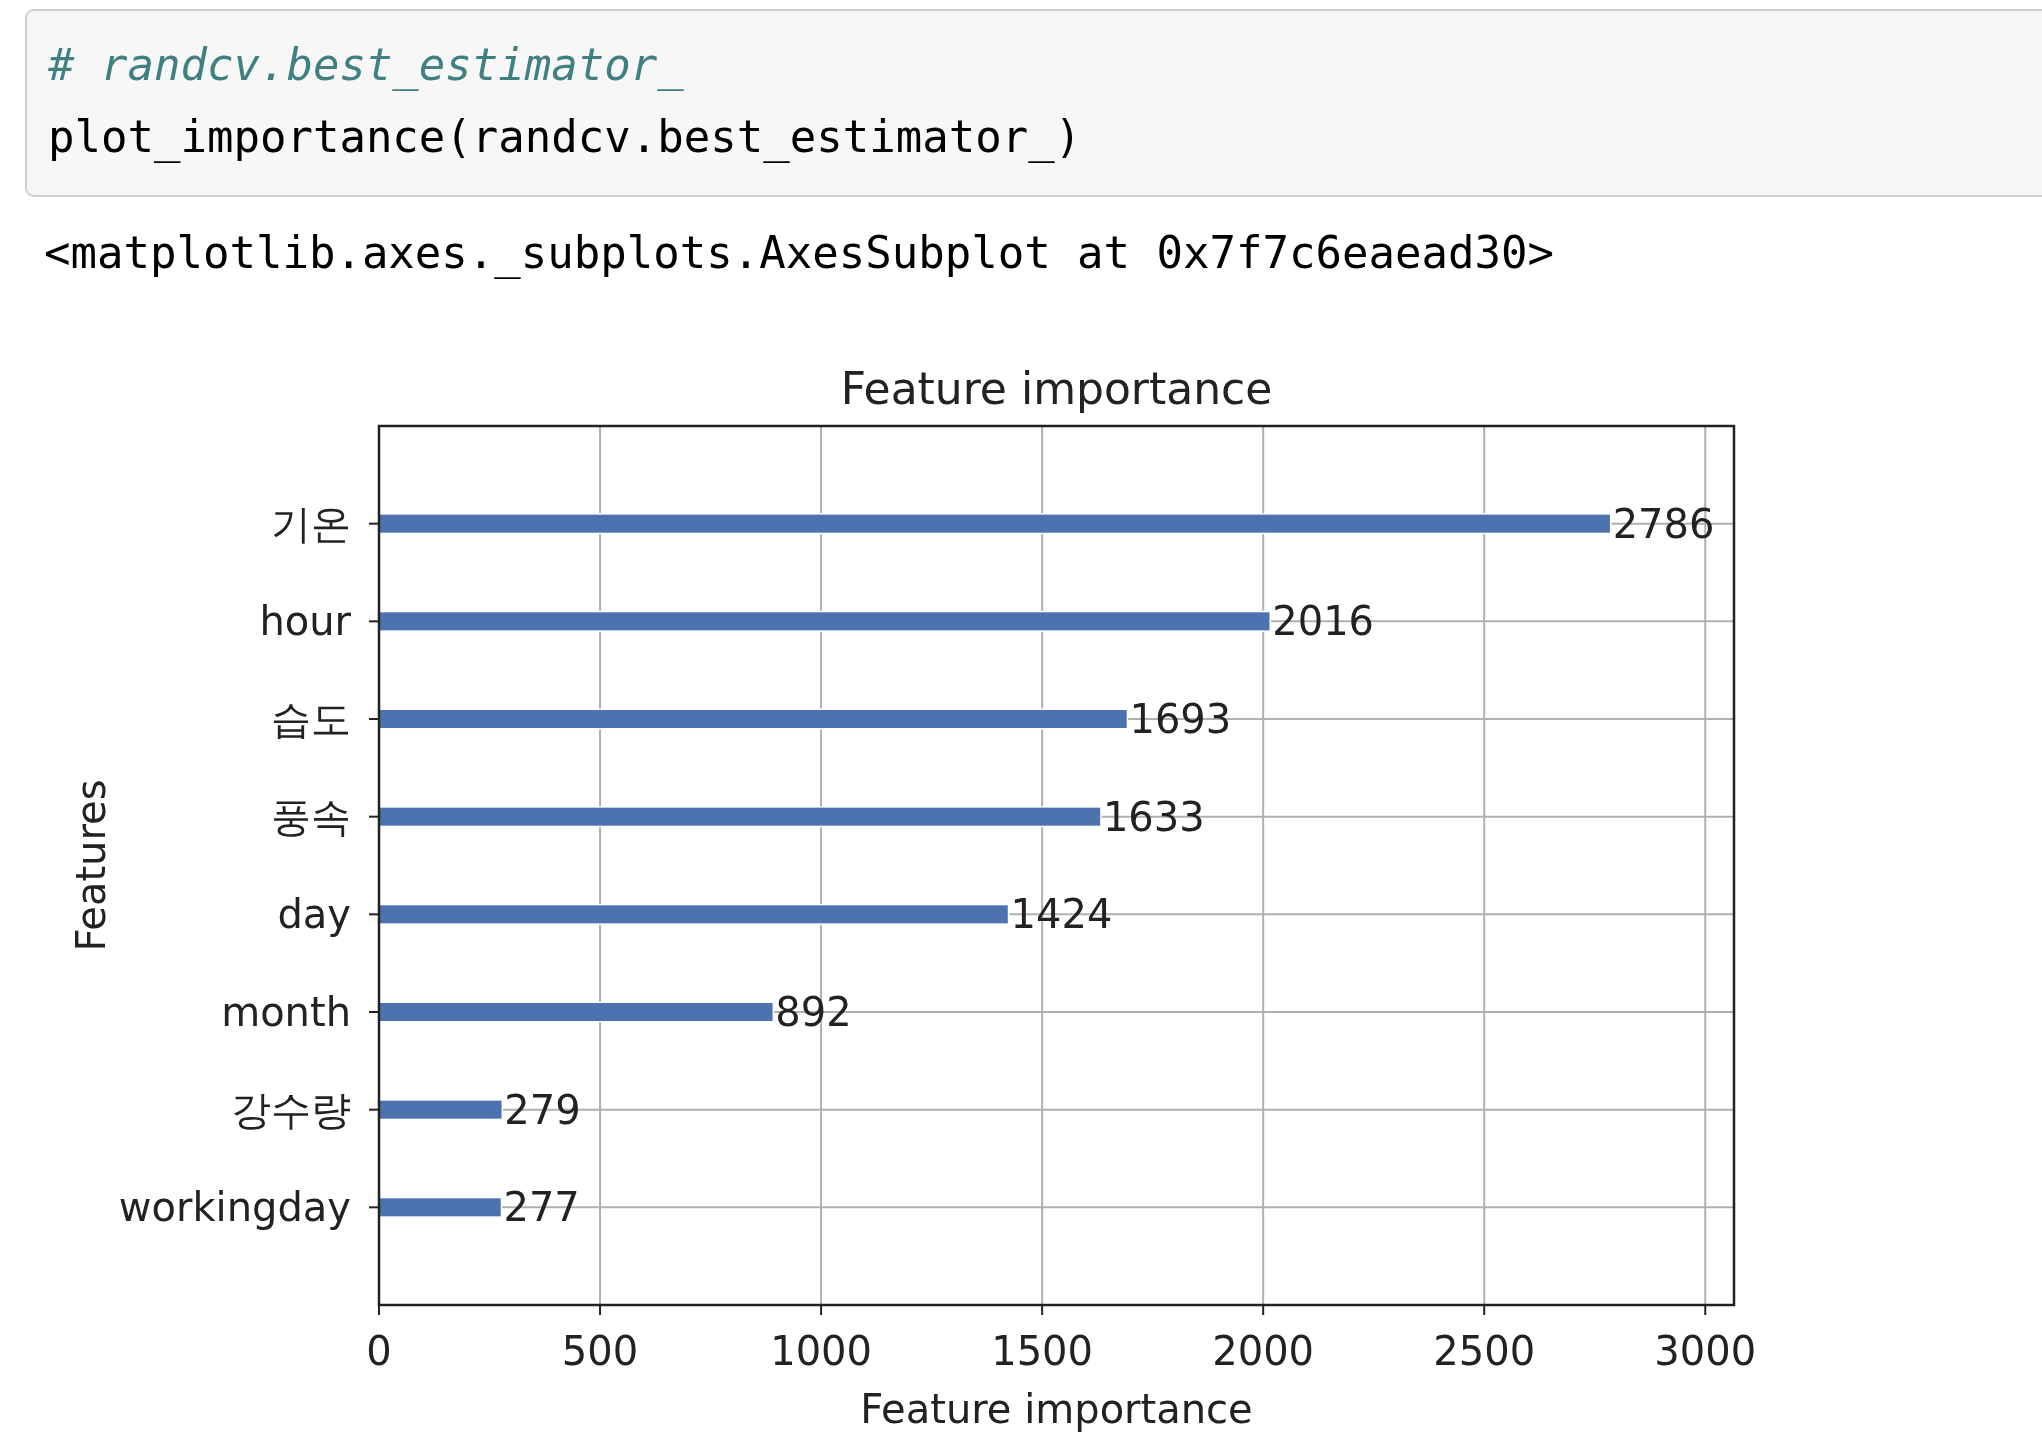 This screenshot has height=1450, width=2042. What do you see at coordinates (91, 865) in the screenshot?
I see `y-axis-title: Features` at bounding box center [91, 865].